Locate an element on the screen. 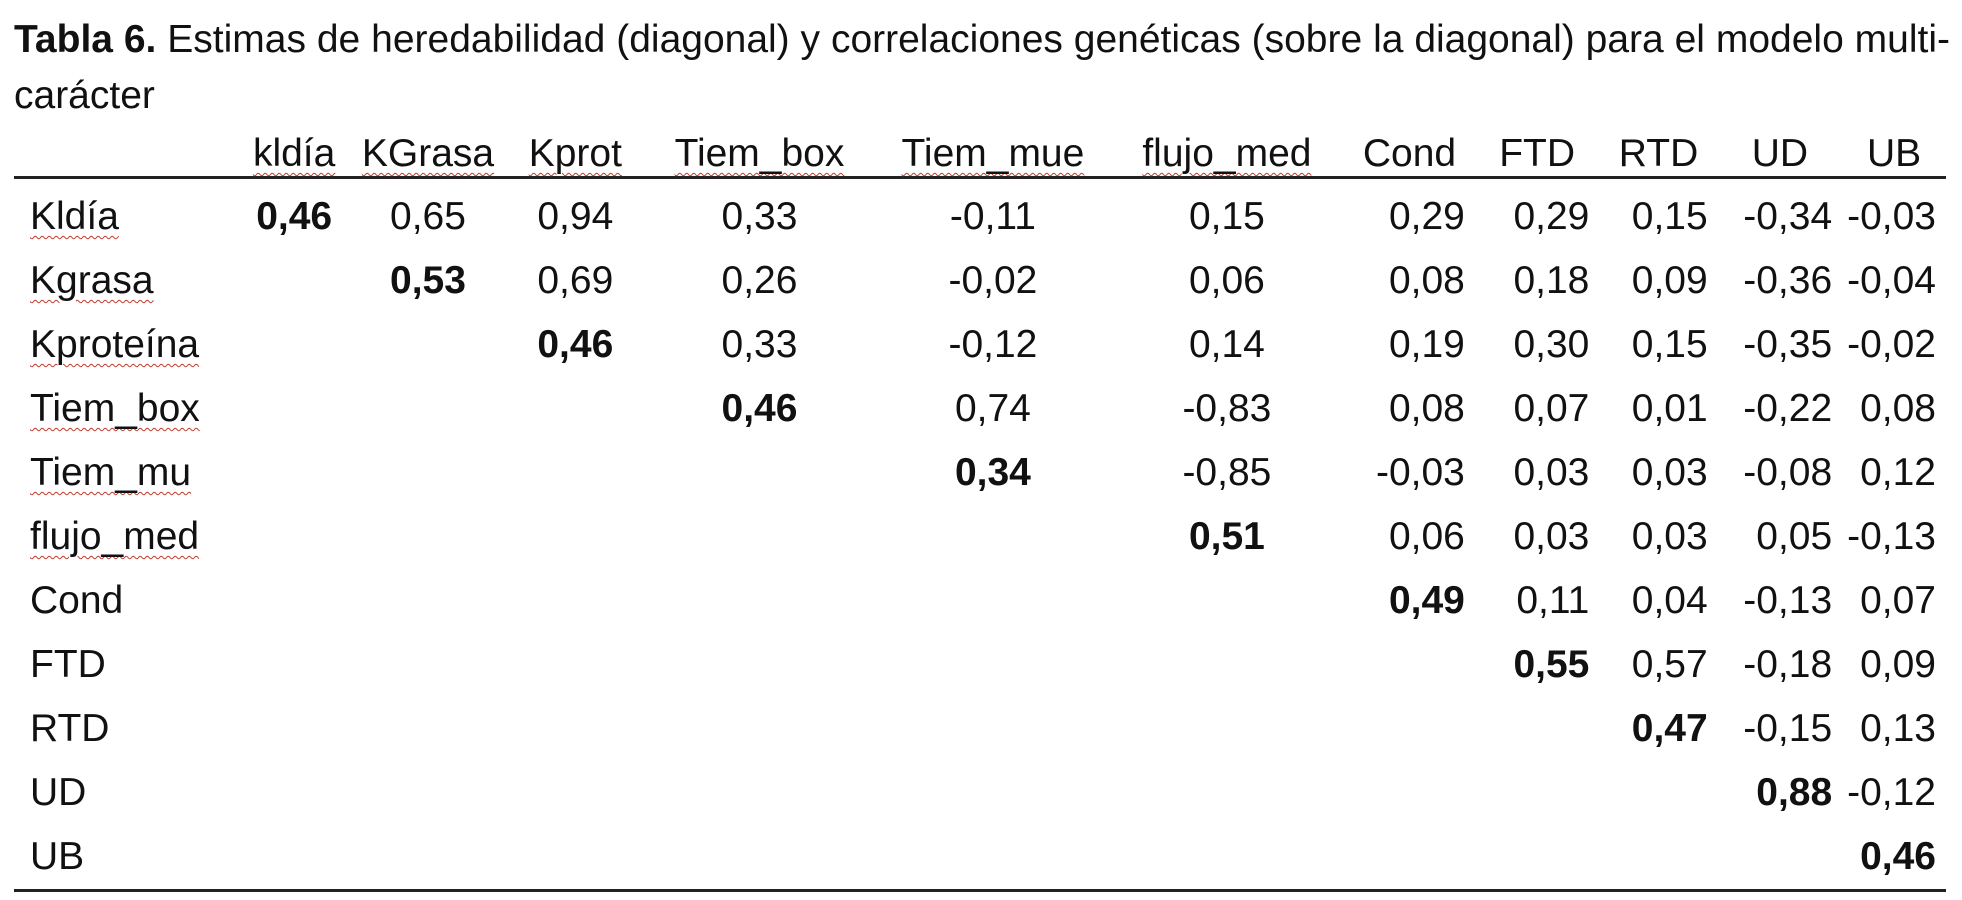 This screenshot has height=900, width=1962. column-header-text: Tiem_mue is located at coordinates (993, 153).